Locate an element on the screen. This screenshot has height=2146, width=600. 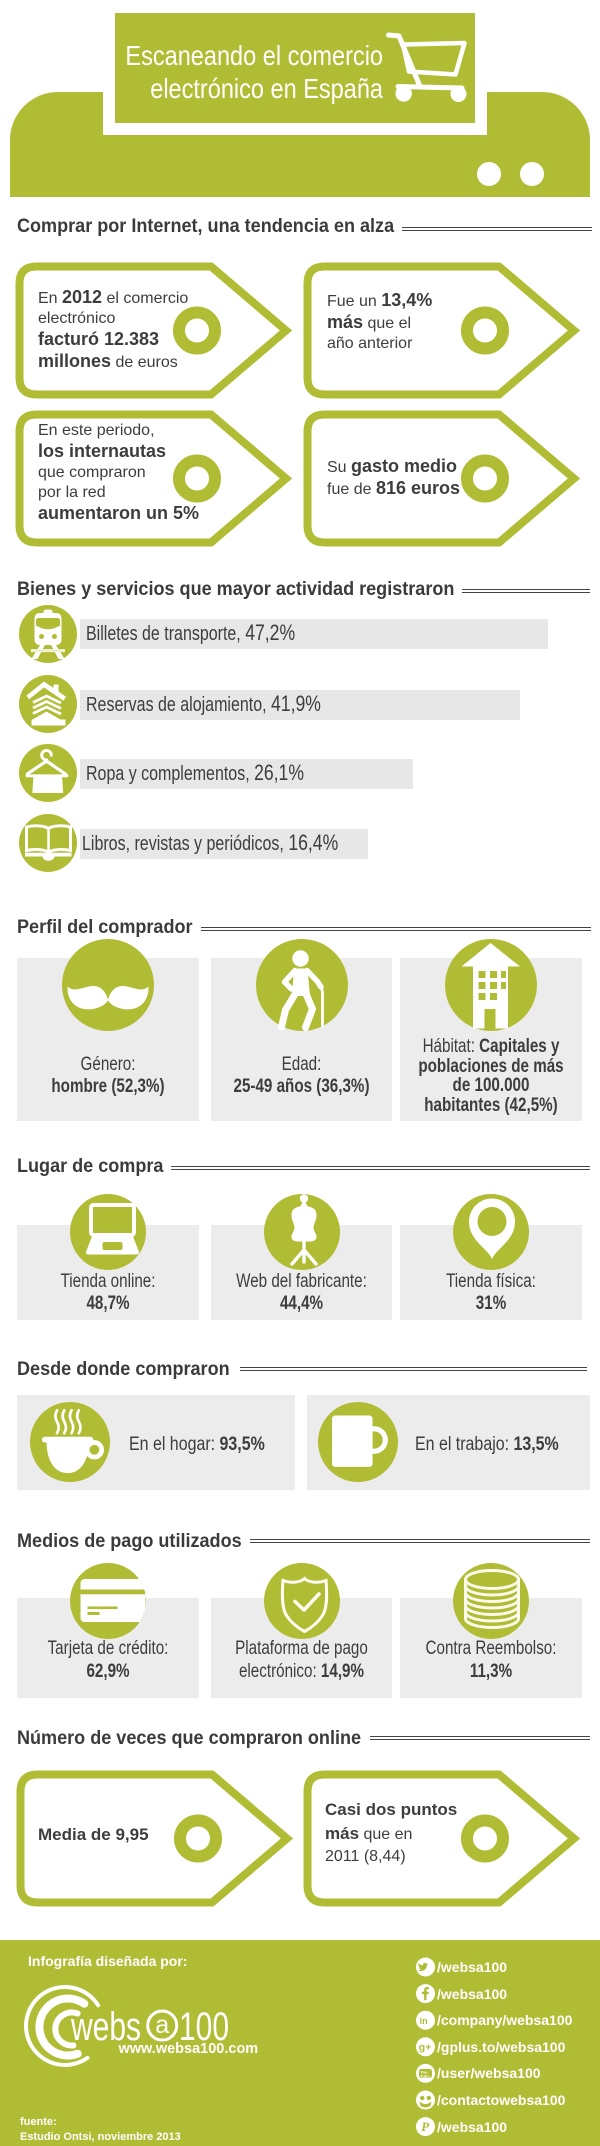
svg-text: webs is located at coordinates (105, 2027).